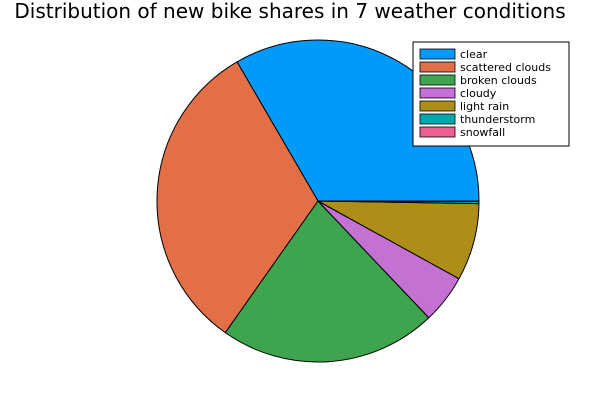  Describe the element at coordinates (437, 80) in the screenshot. I see `legend-swatch-broken-clouds` at that location.